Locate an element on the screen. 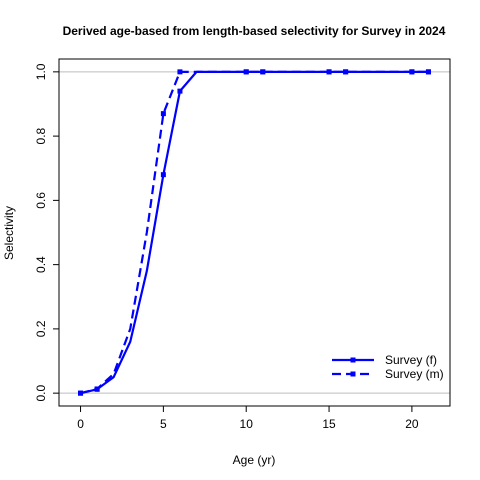 Image resolution: width=480 pixels, height=480 pixels. legend-item: Survey (m) is located at coordinates (388, 374).